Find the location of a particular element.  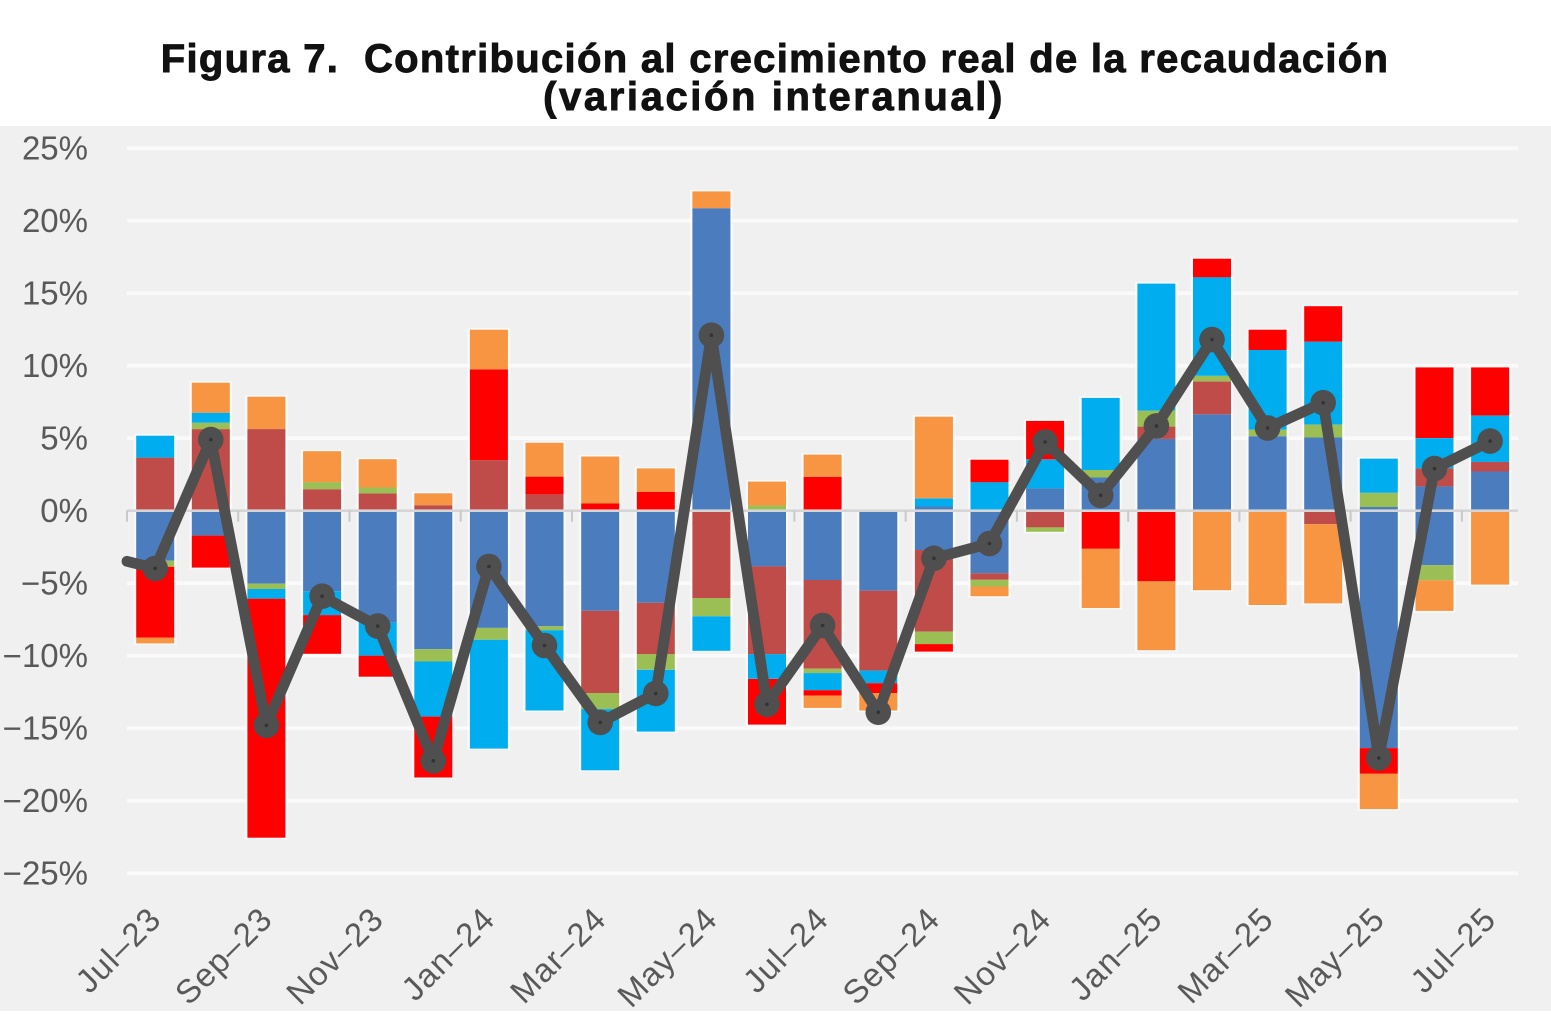

svg-text: 5% is located at coordinates (64, 438).